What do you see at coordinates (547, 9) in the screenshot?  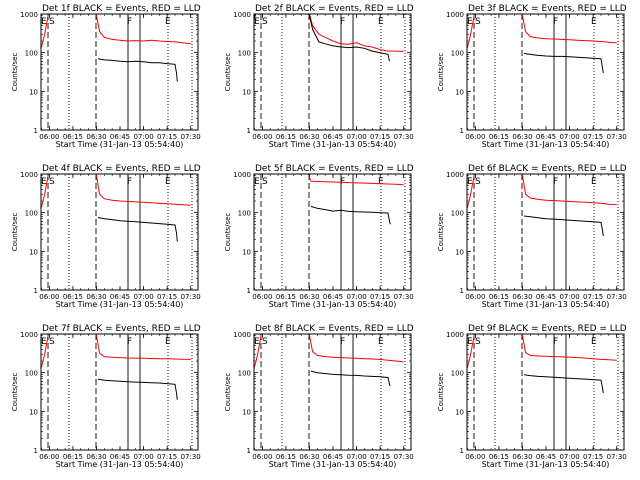 I see `panel-title: Det 3f BLACK = Events, RED = LLD` at bounding box center [547, 9].